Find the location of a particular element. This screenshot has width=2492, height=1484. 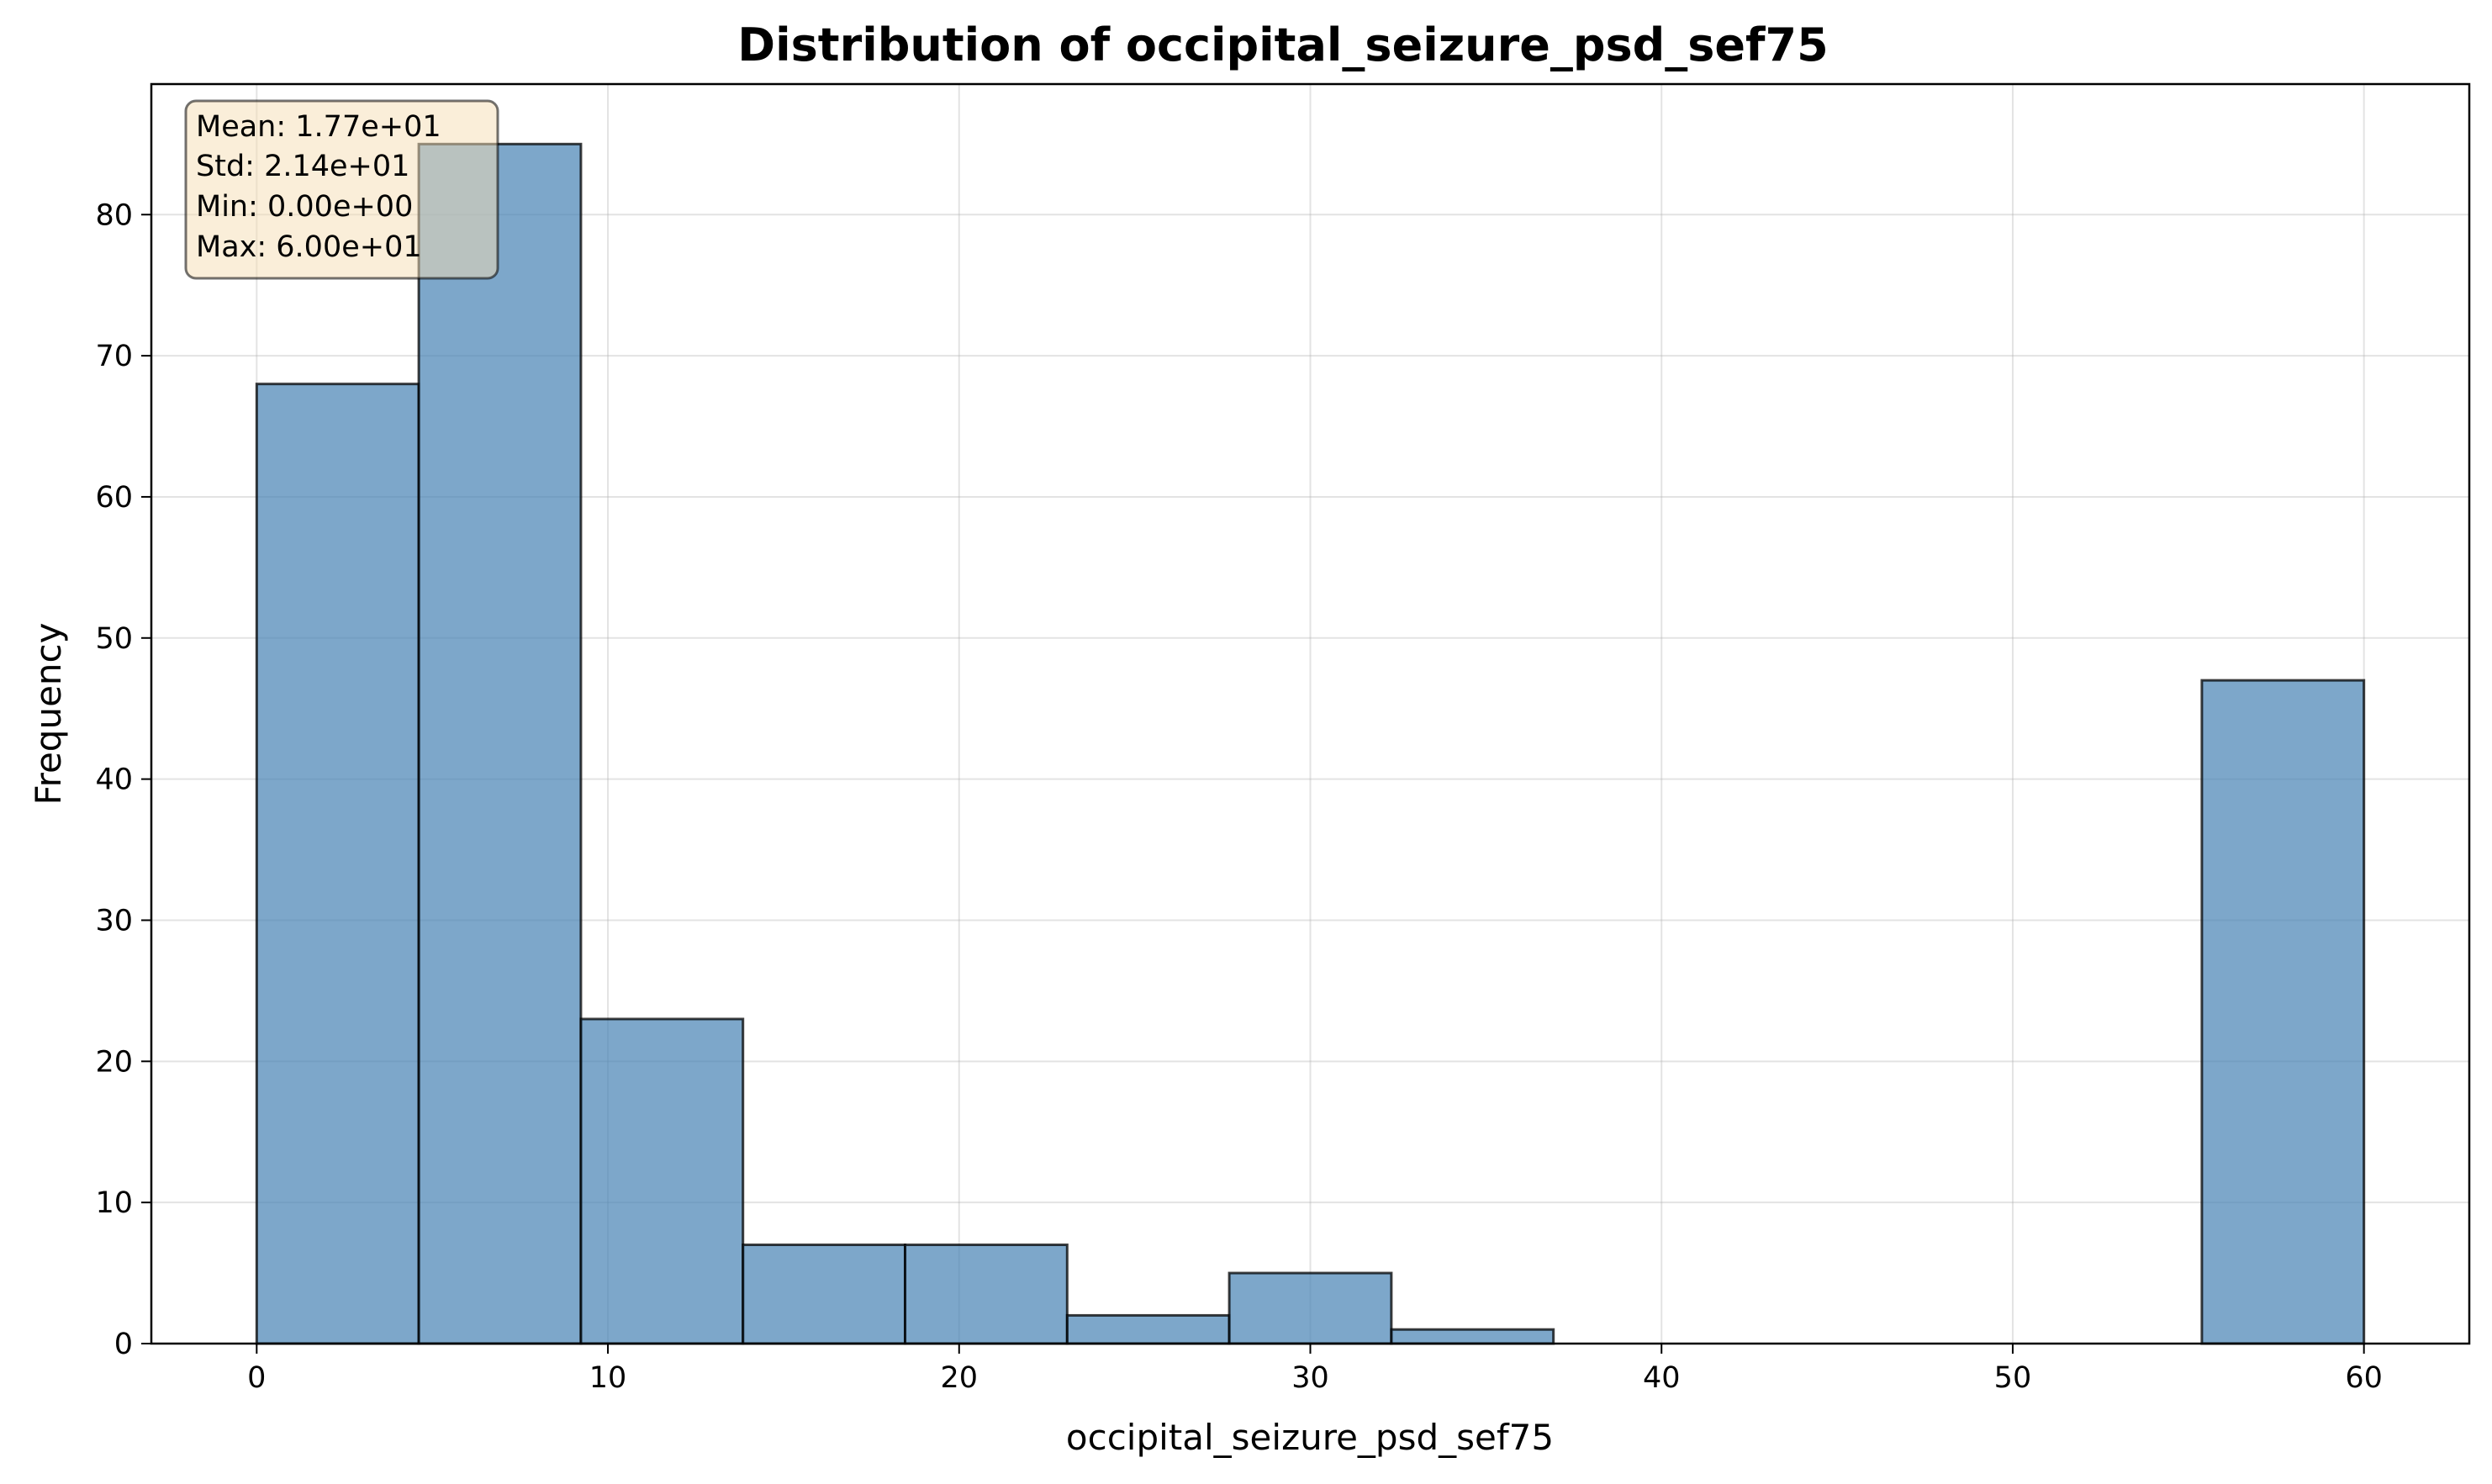

y-tick-label-2: 20 is located at coordinates (114, 1062).